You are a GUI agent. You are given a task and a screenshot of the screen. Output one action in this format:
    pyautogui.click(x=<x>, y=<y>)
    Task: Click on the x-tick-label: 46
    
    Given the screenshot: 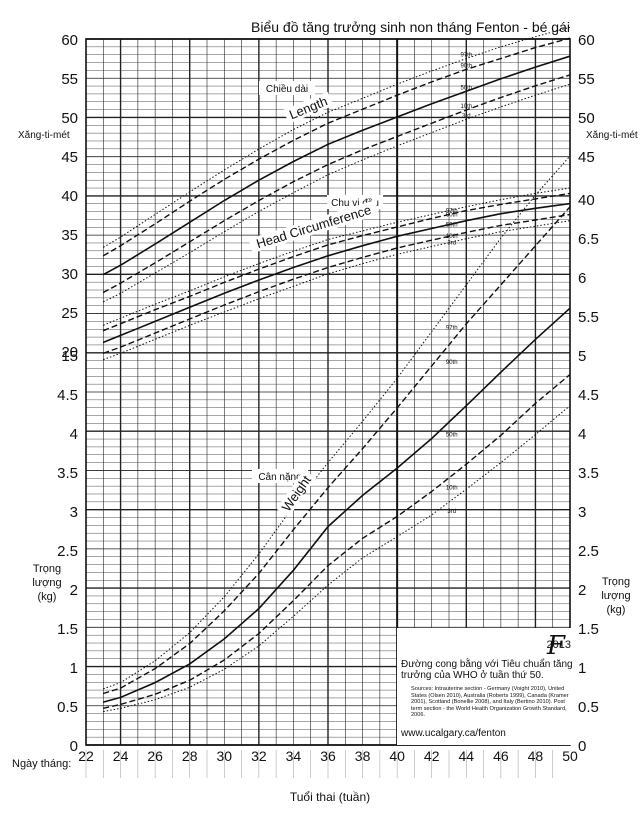 What is the action you would take?
    pyautogui.click(x=501, y=756)
    